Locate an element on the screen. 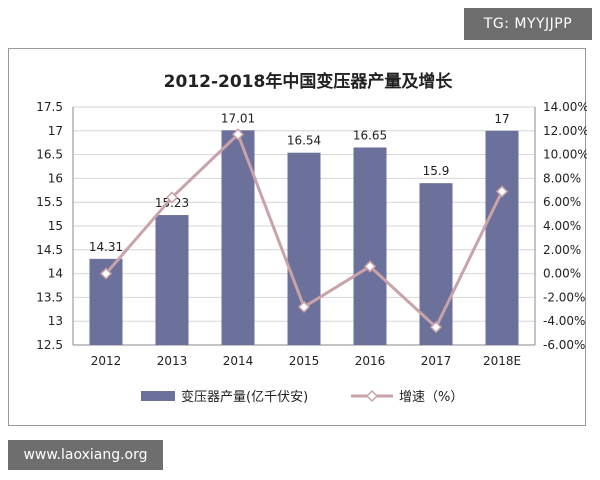  bar-data-label: 17.01 is located at coordinates (238, 118).